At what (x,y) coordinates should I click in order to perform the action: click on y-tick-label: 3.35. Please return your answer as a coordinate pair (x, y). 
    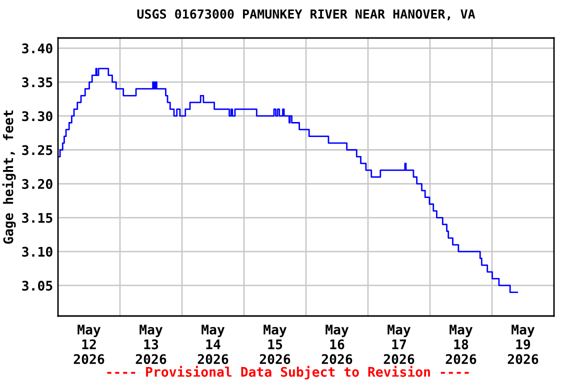
    Looking at the image, I should click on (37, 82).